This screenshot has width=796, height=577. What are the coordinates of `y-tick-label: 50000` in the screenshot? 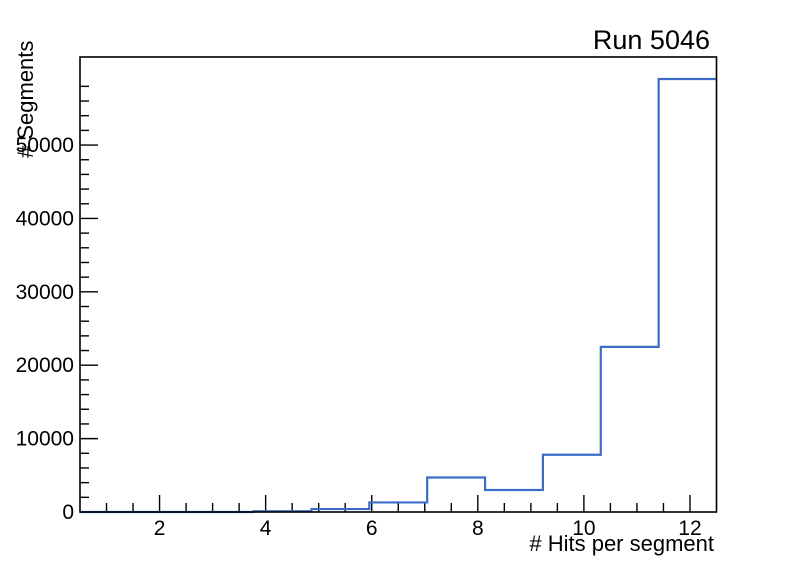 It's located at (45, 145).